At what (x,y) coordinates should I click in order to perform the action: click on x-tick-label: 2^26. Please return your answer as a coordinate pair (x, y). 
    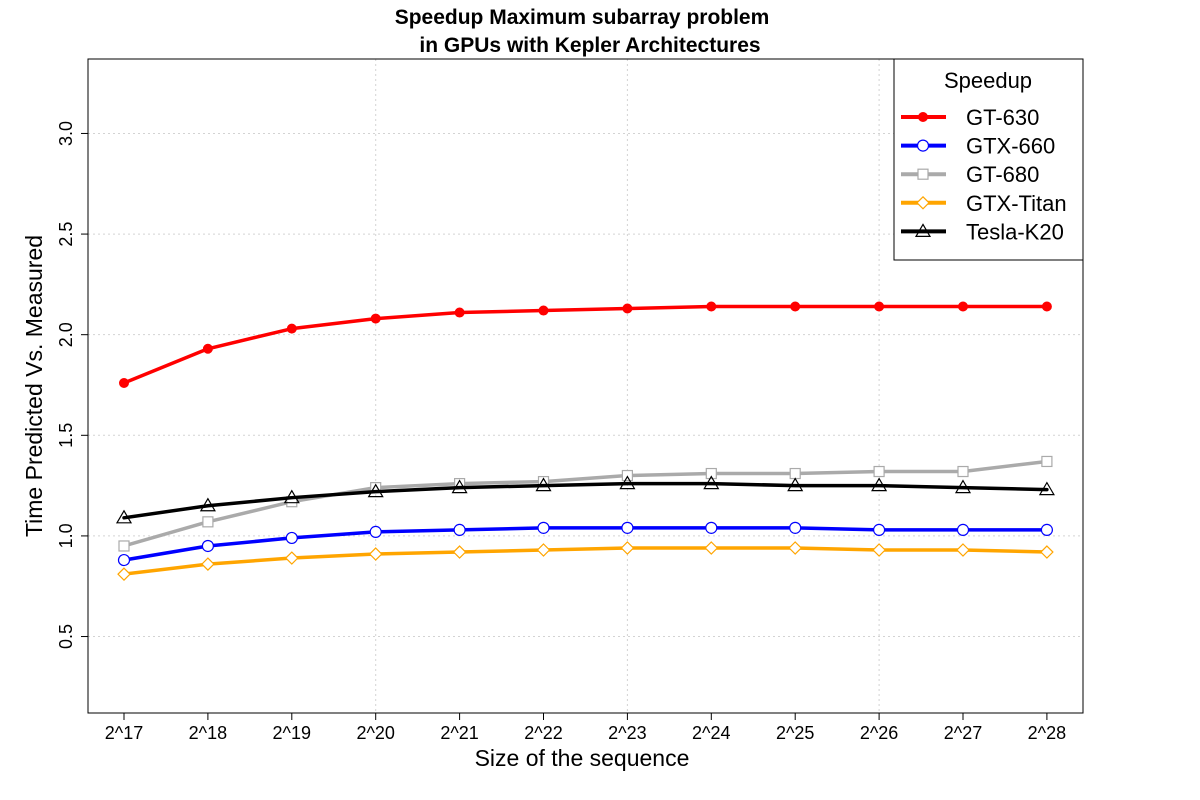
    Looking at the image, I should click on (879, 733).